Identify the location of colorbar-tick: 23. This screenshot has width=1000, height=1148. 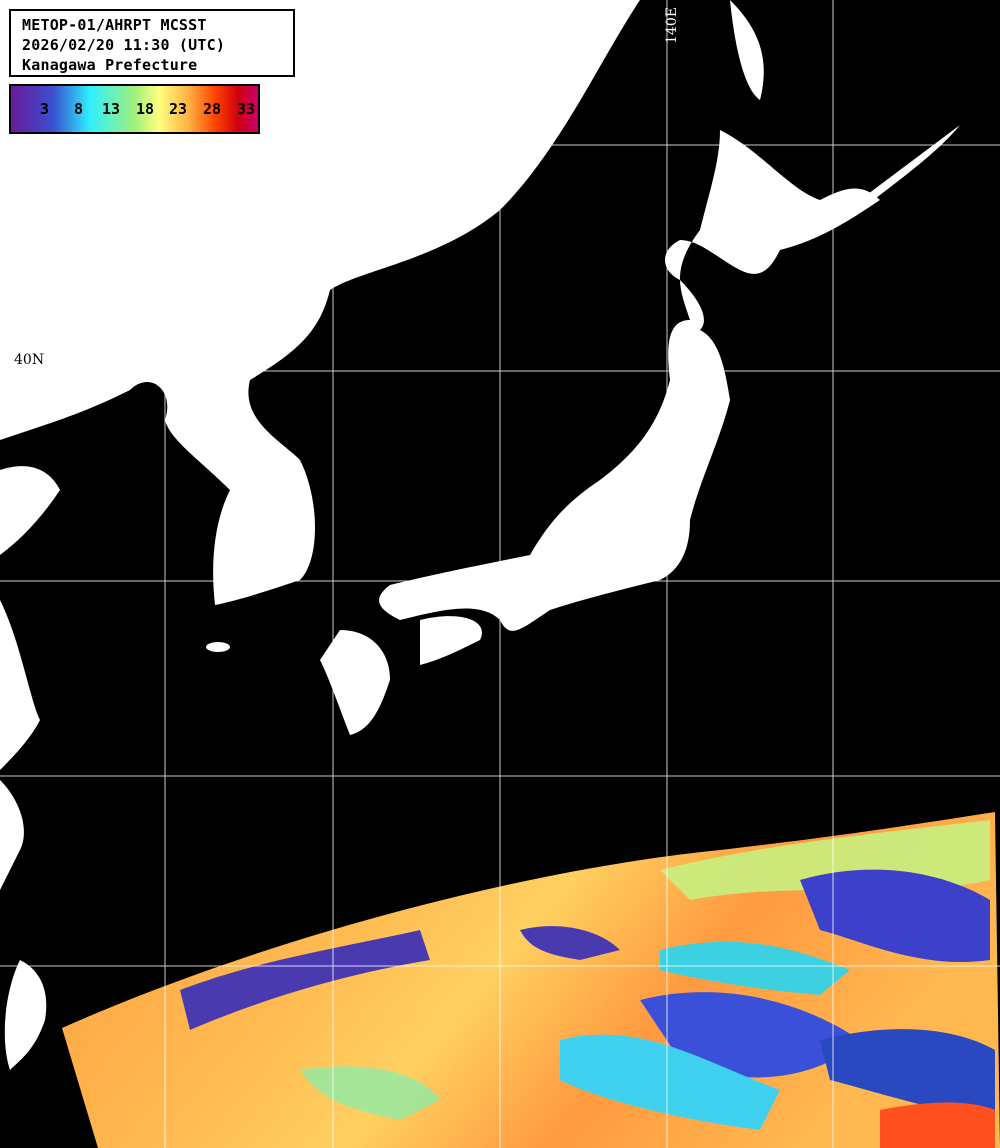
(178, 109).